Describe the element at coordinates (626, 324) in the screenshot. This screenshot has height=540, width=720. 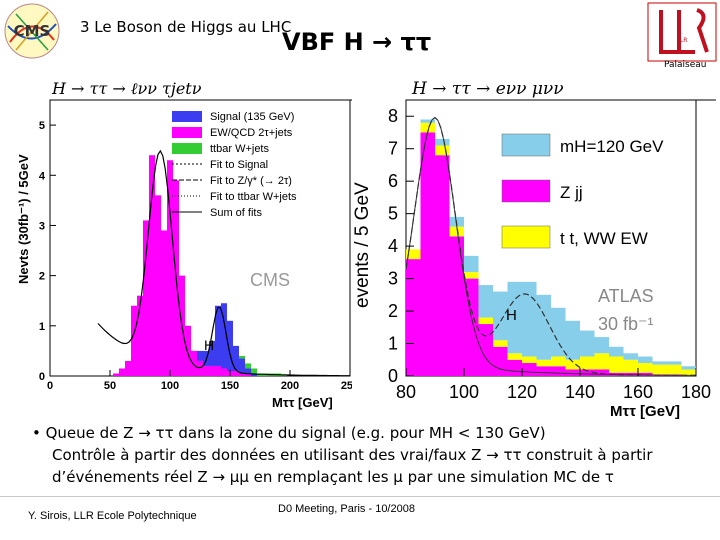
I see `atlas-watermark-2: 30 fb⁻¹` at that location.